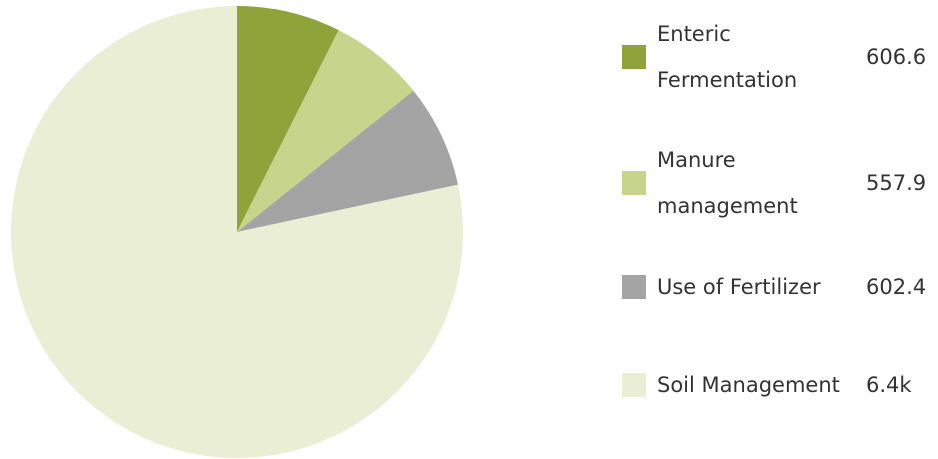 The width and height of the screenshot is (938, 459). What do you see at coordinates (896, 287) in the screenshot?
I see `legend-value: 602.4` at bounding box center [896, 287].